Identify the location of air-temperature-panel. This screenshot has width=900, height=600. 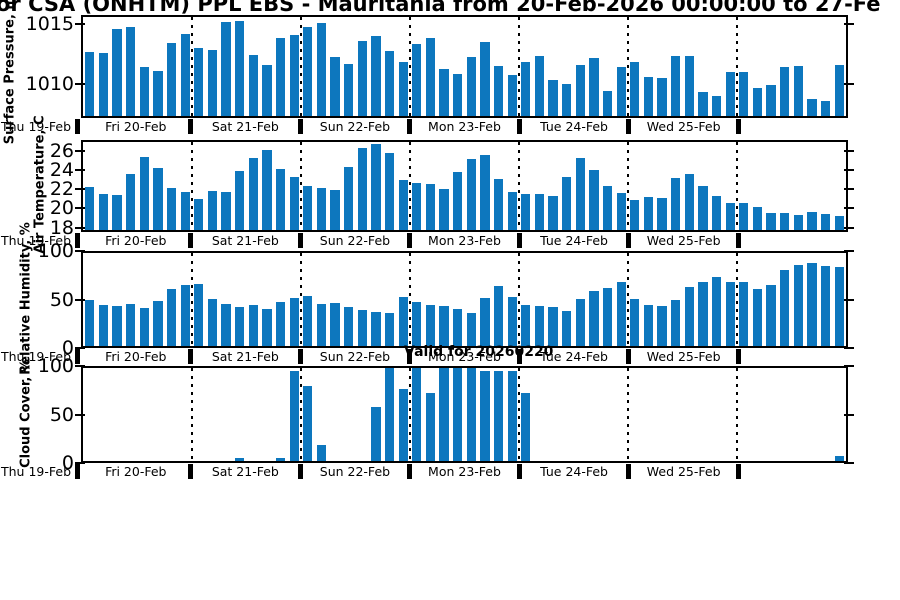
(464, 186).